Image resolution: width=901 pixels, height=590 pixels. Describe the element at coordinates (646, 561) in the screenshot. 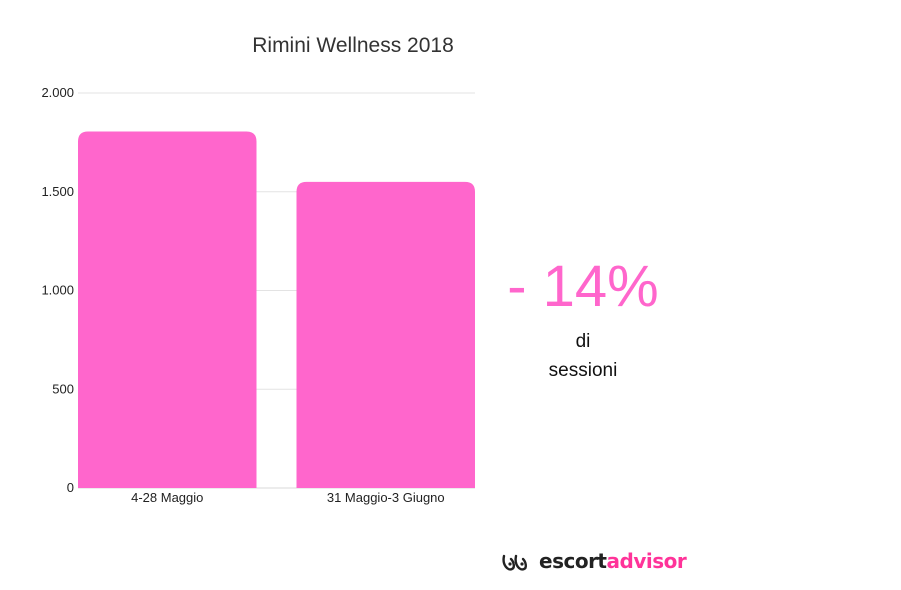

I see `brand-name-part2: advisor` at that location.